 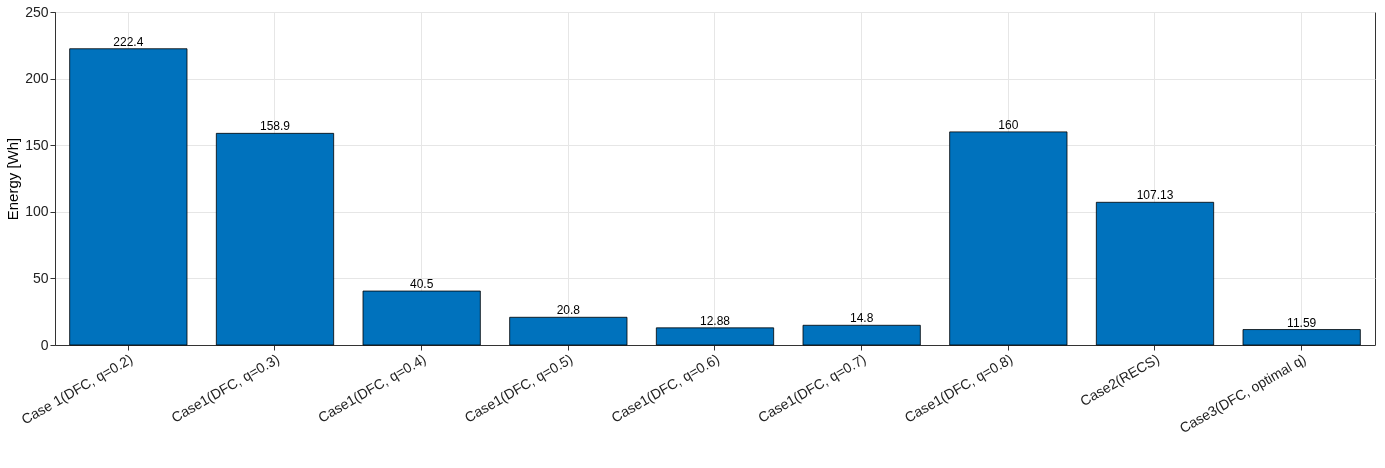 I want to click on data-label: 11.59, so click(x=1302, y=322).